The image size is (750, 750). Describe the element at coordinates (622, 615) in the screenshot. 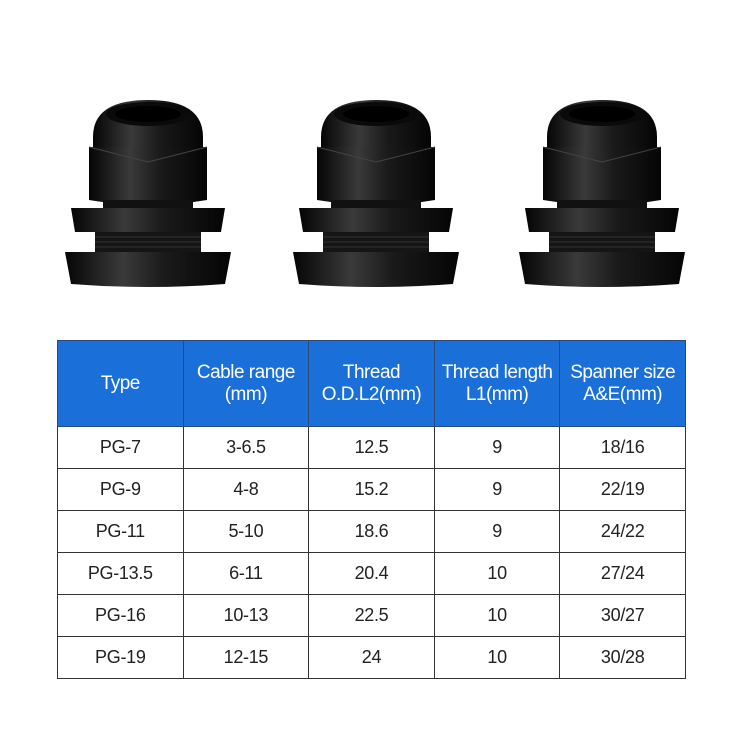

I see `cell-spanner-size: 30/27` at that location.